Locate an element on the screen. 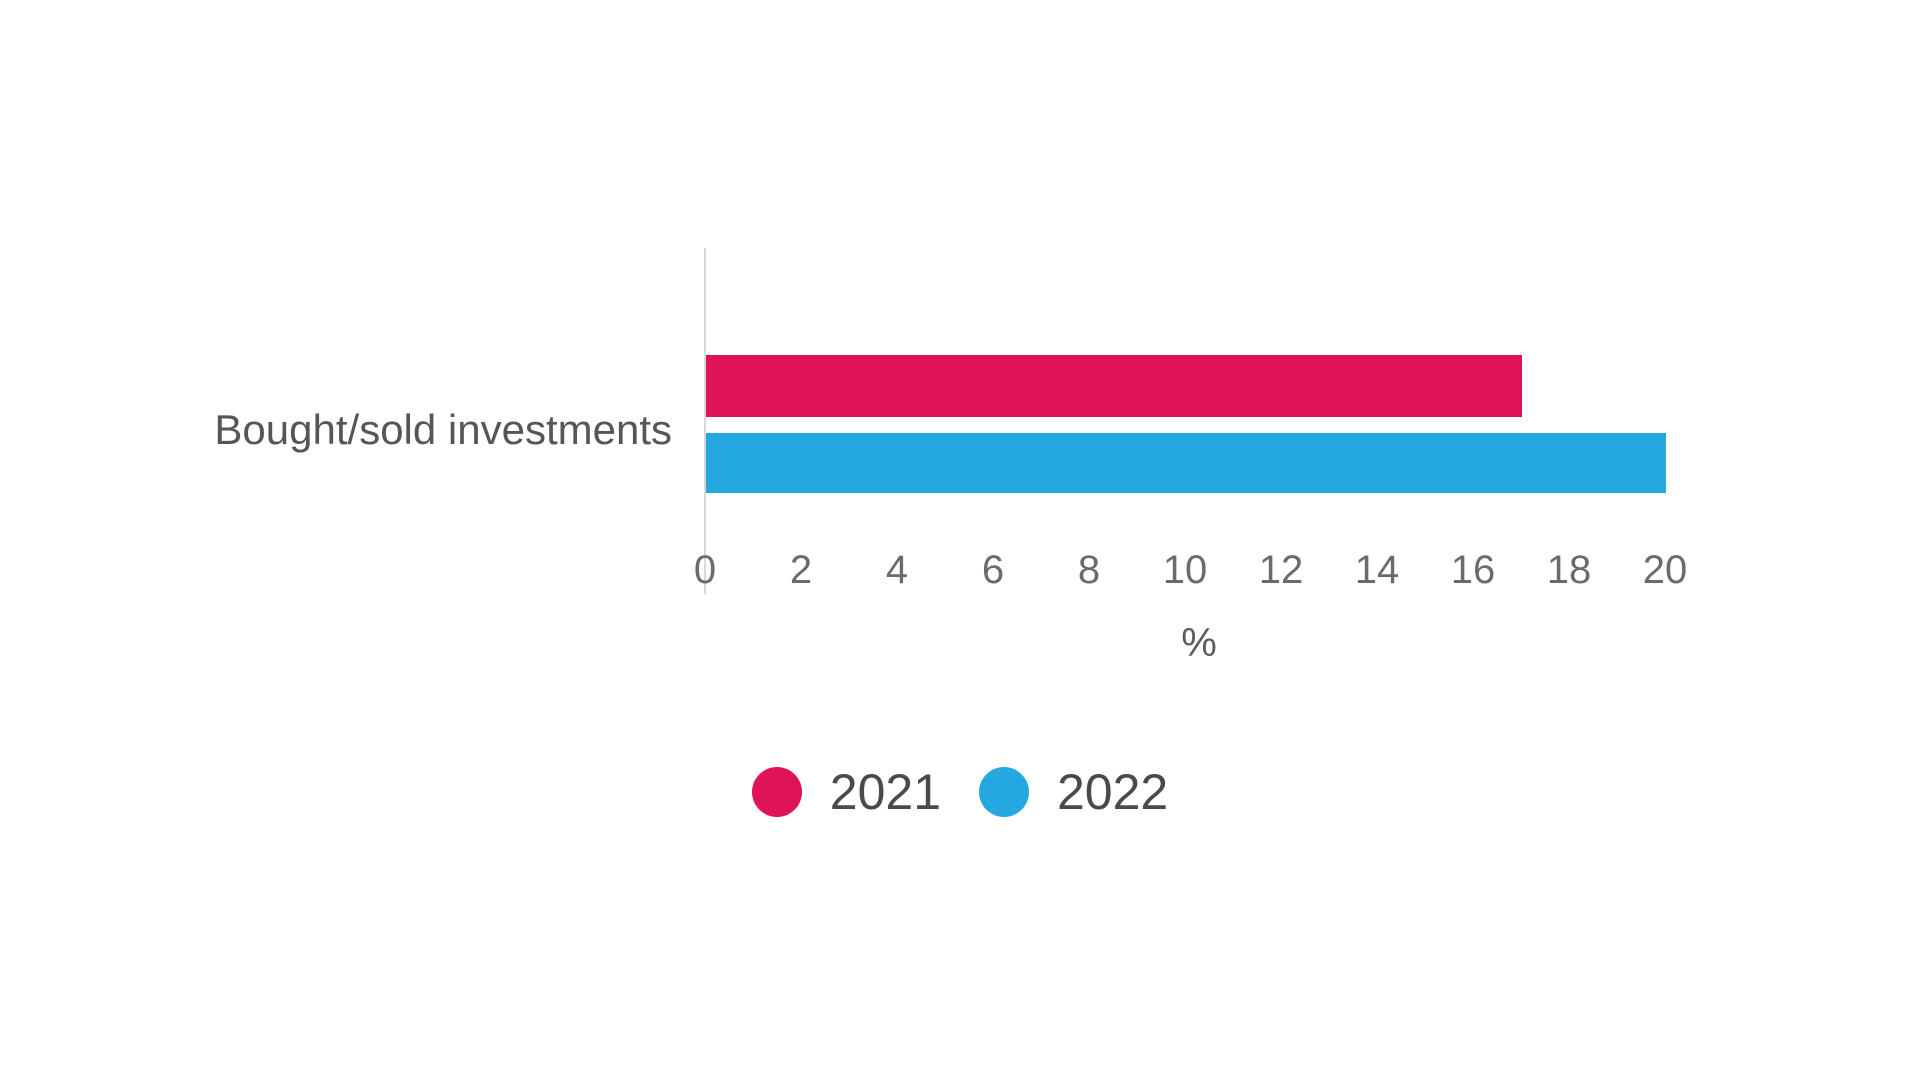 The width and height of the screenshot is (1920, 1080). x-axis-title: % is located at coordinates (1199, 643).